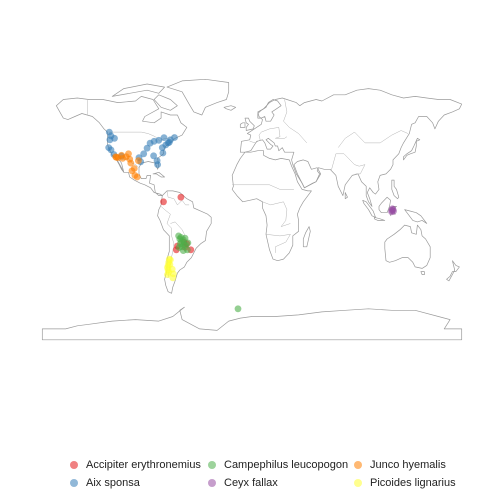 The height and width of the screenshot is (504, 504). I want to click on central-africa-borders, so click(276, 214).